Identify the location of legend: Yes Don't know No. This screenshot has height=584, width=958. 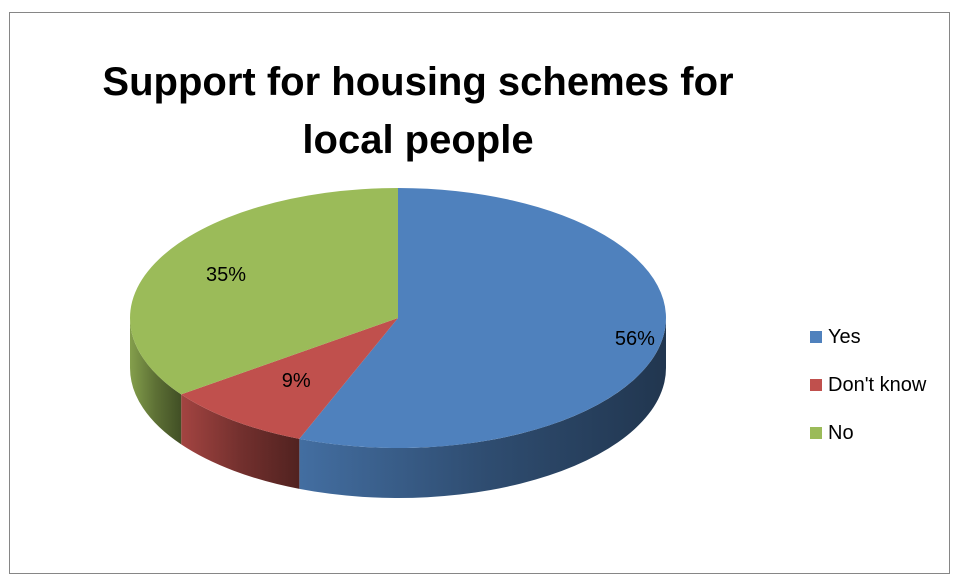
(868, 385).